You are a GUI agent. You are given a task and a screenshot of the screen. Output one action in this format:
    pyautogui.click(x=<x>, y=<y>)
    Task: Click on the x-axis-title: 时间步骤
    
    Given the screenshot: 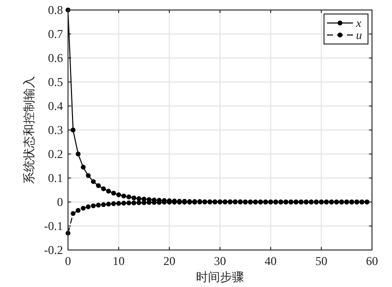 What is the action you would take?
    pyautogui.click(x=220, y=277)
    